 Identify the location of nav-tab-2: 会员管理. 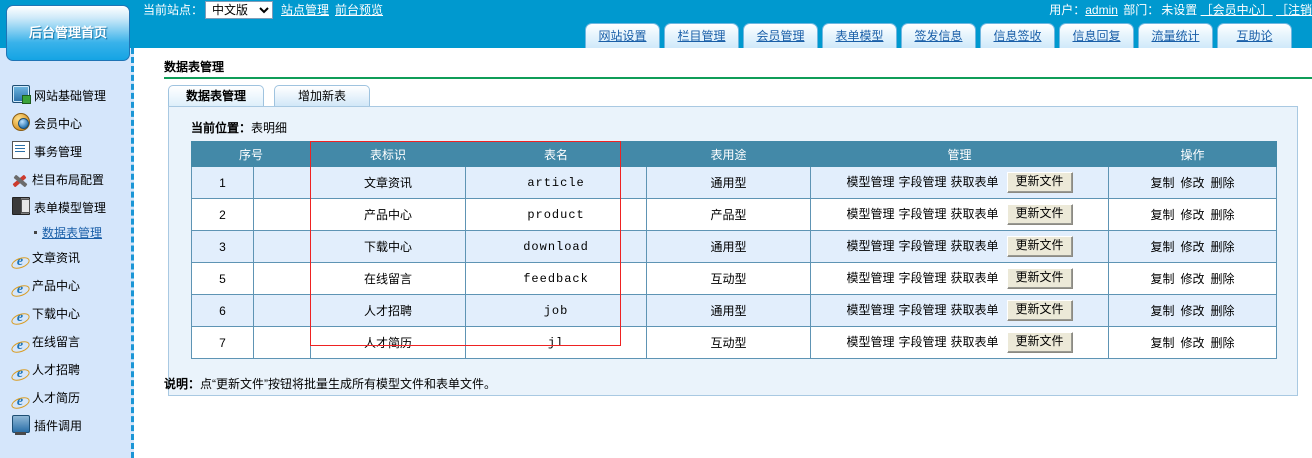
(780, 35).